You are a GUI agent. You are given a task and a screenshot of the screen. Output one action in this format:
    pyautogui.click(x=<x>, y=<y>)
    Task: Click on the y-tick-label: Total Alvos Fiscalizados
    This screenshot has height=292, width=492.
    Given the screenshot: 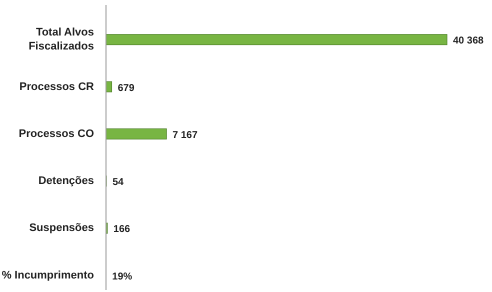 What is the action you would take?
    pyautogui.click(x=61, y=39)
    